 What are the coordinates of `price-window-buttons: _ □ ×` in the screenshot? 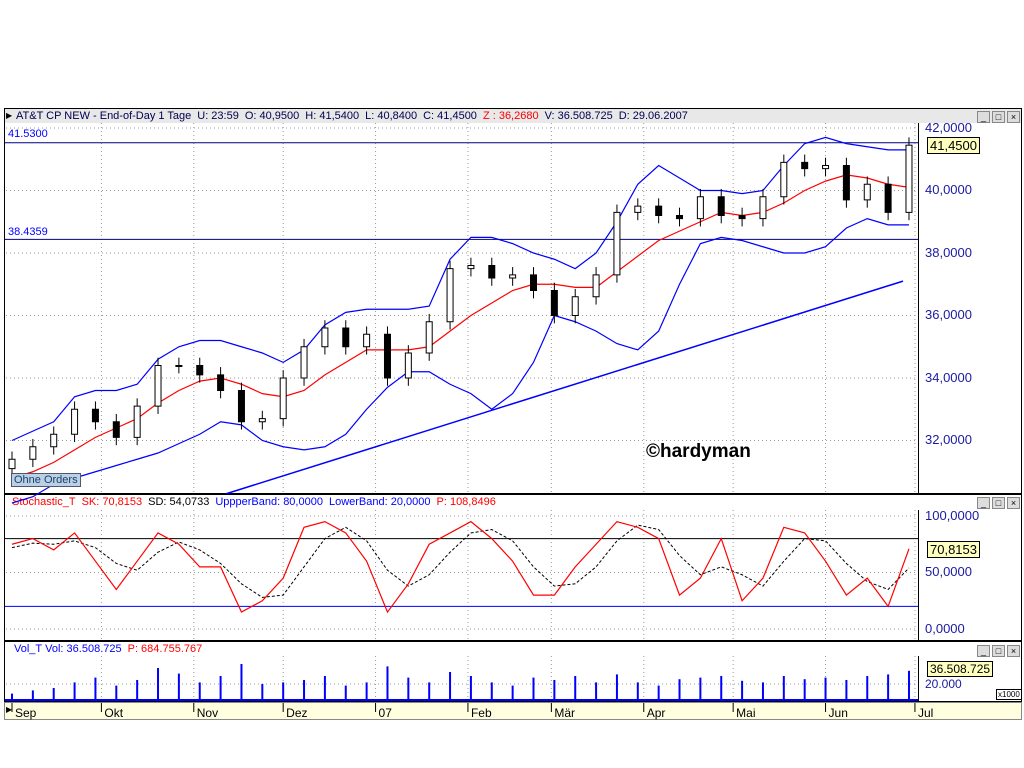 It's located at (998, 117).